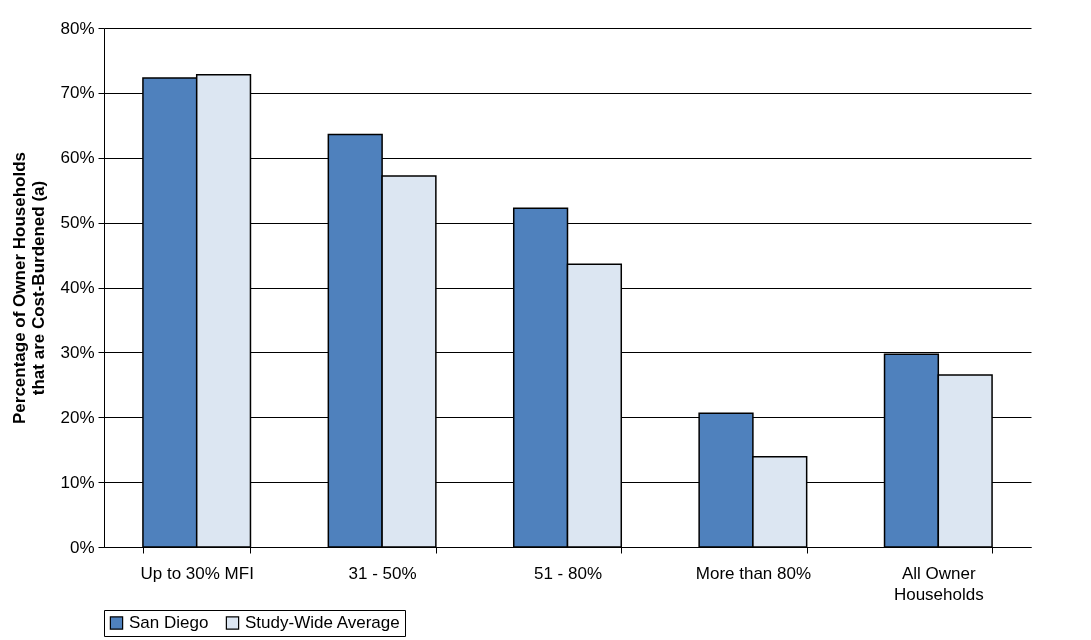  What do you see at coordinates (77, 287) in the screenshot?
I see `y-tick-label: 40%` at bounding box center [77, 287].